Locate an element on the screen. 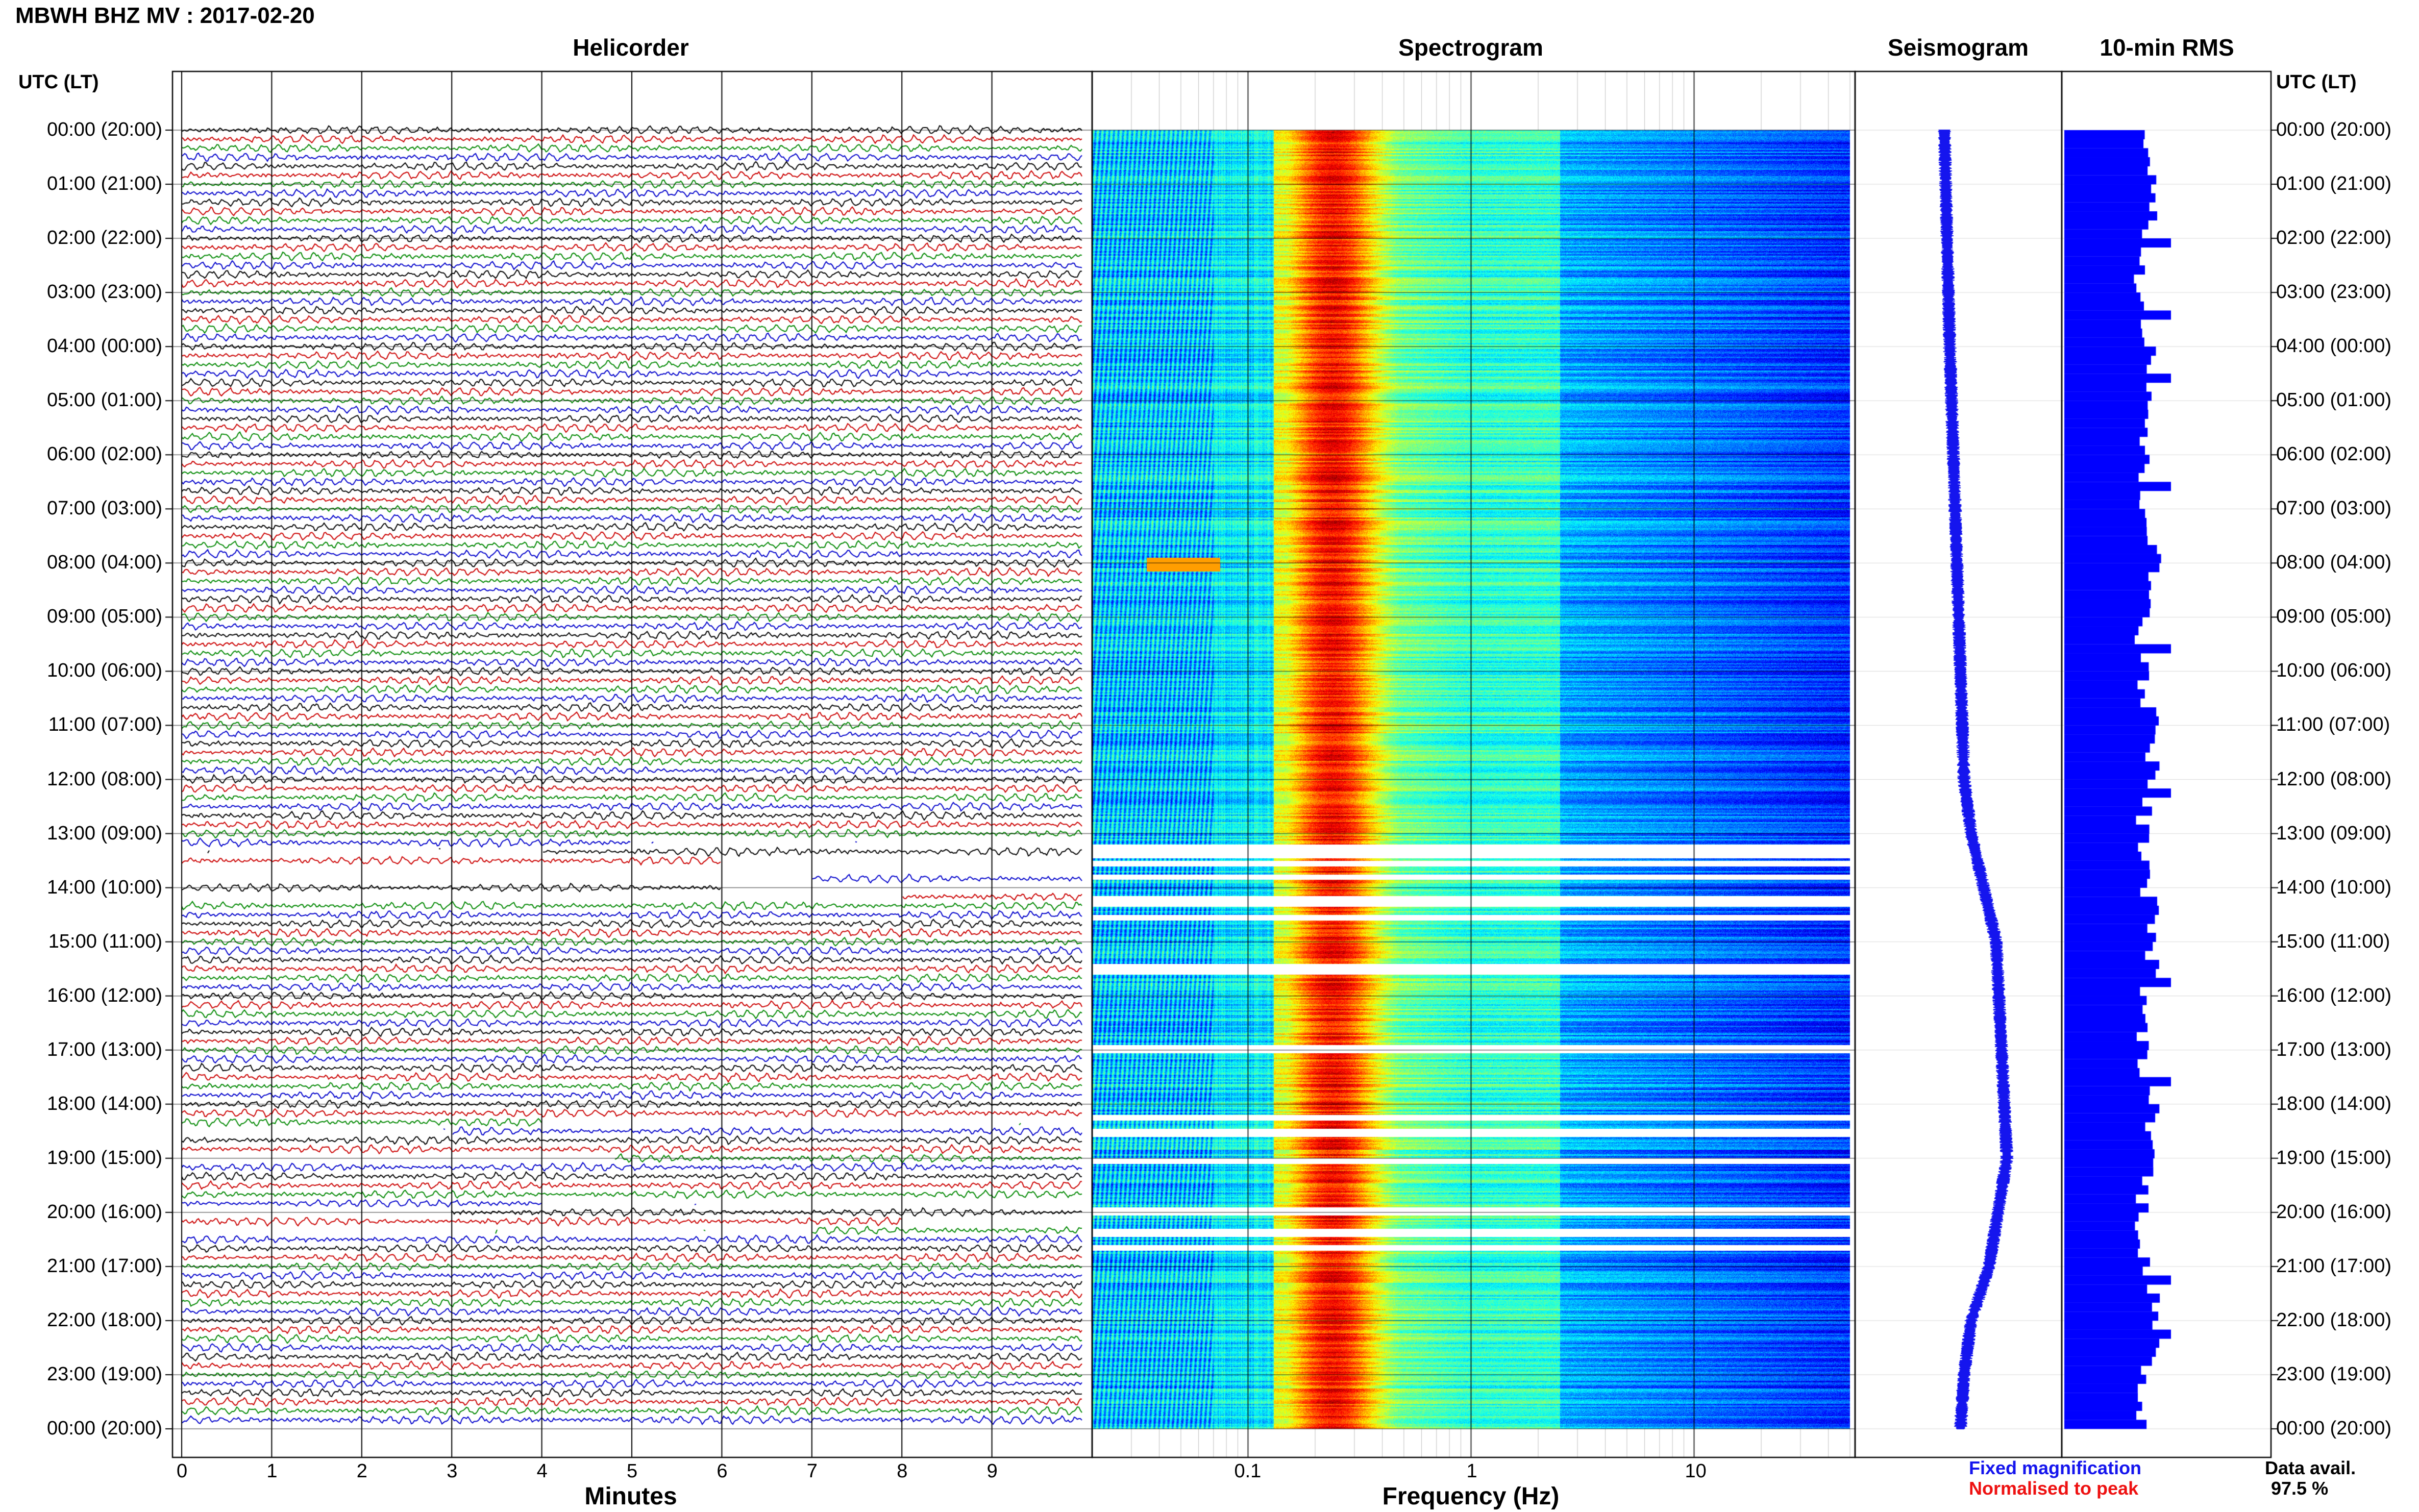  data-avail-label: Data avail. is located at coordinates (2310, 1467).